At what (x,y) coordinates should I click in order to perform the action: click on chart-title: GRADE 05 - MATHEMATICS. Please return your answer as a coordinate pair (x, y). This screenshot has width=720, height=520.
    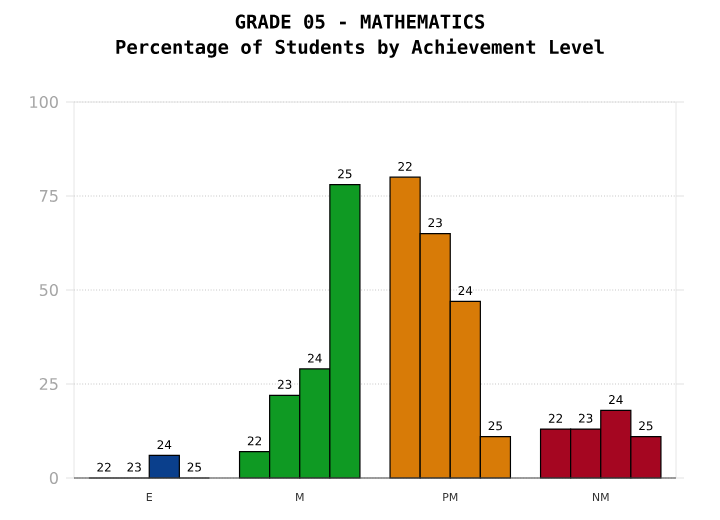
    Looking at the image, I should click on (360, 21).